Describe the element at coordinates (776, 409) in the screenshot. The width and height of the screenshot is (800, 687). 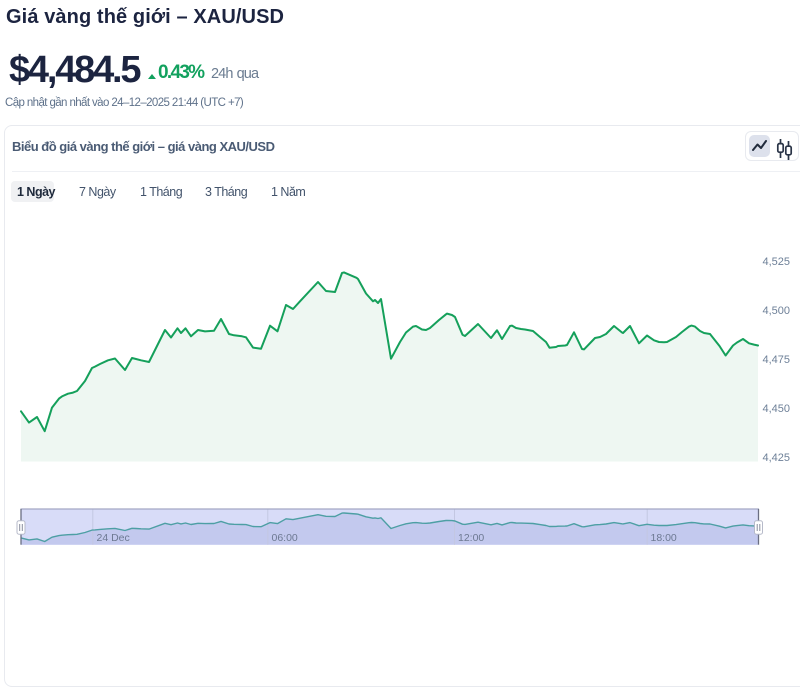
I see `svg-text: 4,450` at that location.